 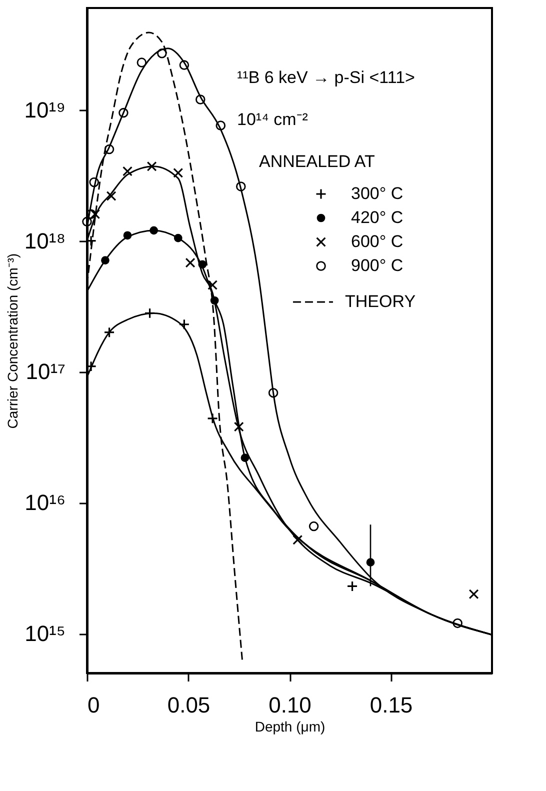 I want to click on y-tick-label: 10¹⁵, so click(x=45, y=633).